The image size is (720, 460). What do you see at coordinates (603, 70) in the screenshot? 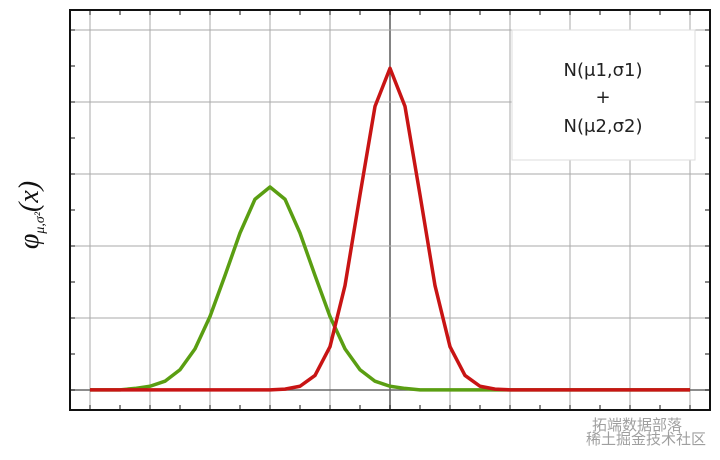
I see `annotation-line: N(μ1,σ1)` at bounding box center [603, 70].